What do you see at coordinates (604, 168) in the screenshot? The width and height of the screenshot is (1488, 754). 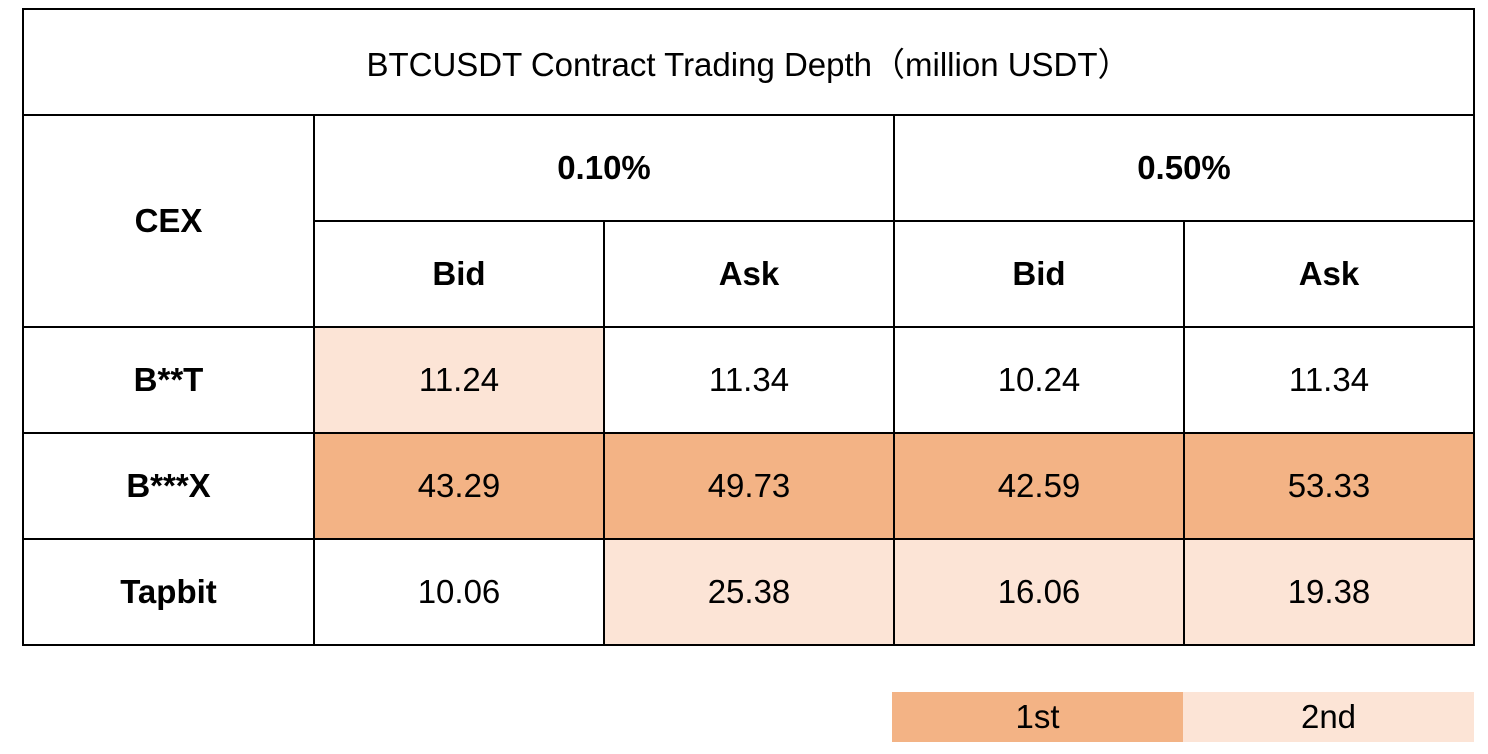 I see `group-header-0: 0.10%` at bounding box center [604, 168].